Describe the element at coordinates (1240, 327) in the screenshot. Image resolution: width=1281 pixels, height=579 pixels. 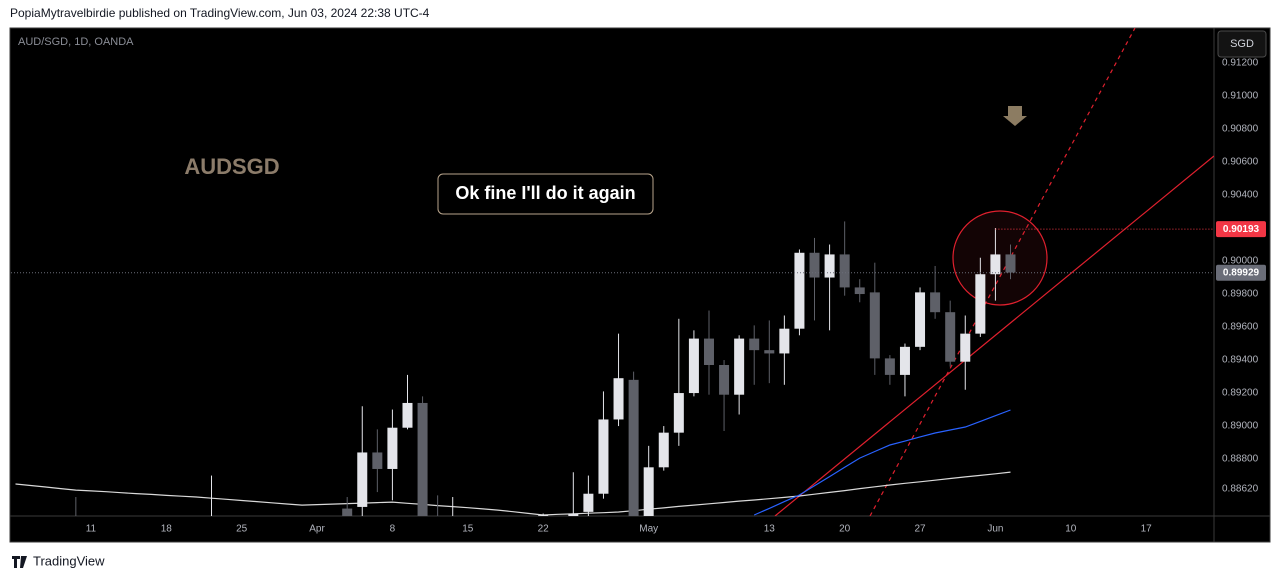
I see `y-tick-label: 0.89600` at that location.